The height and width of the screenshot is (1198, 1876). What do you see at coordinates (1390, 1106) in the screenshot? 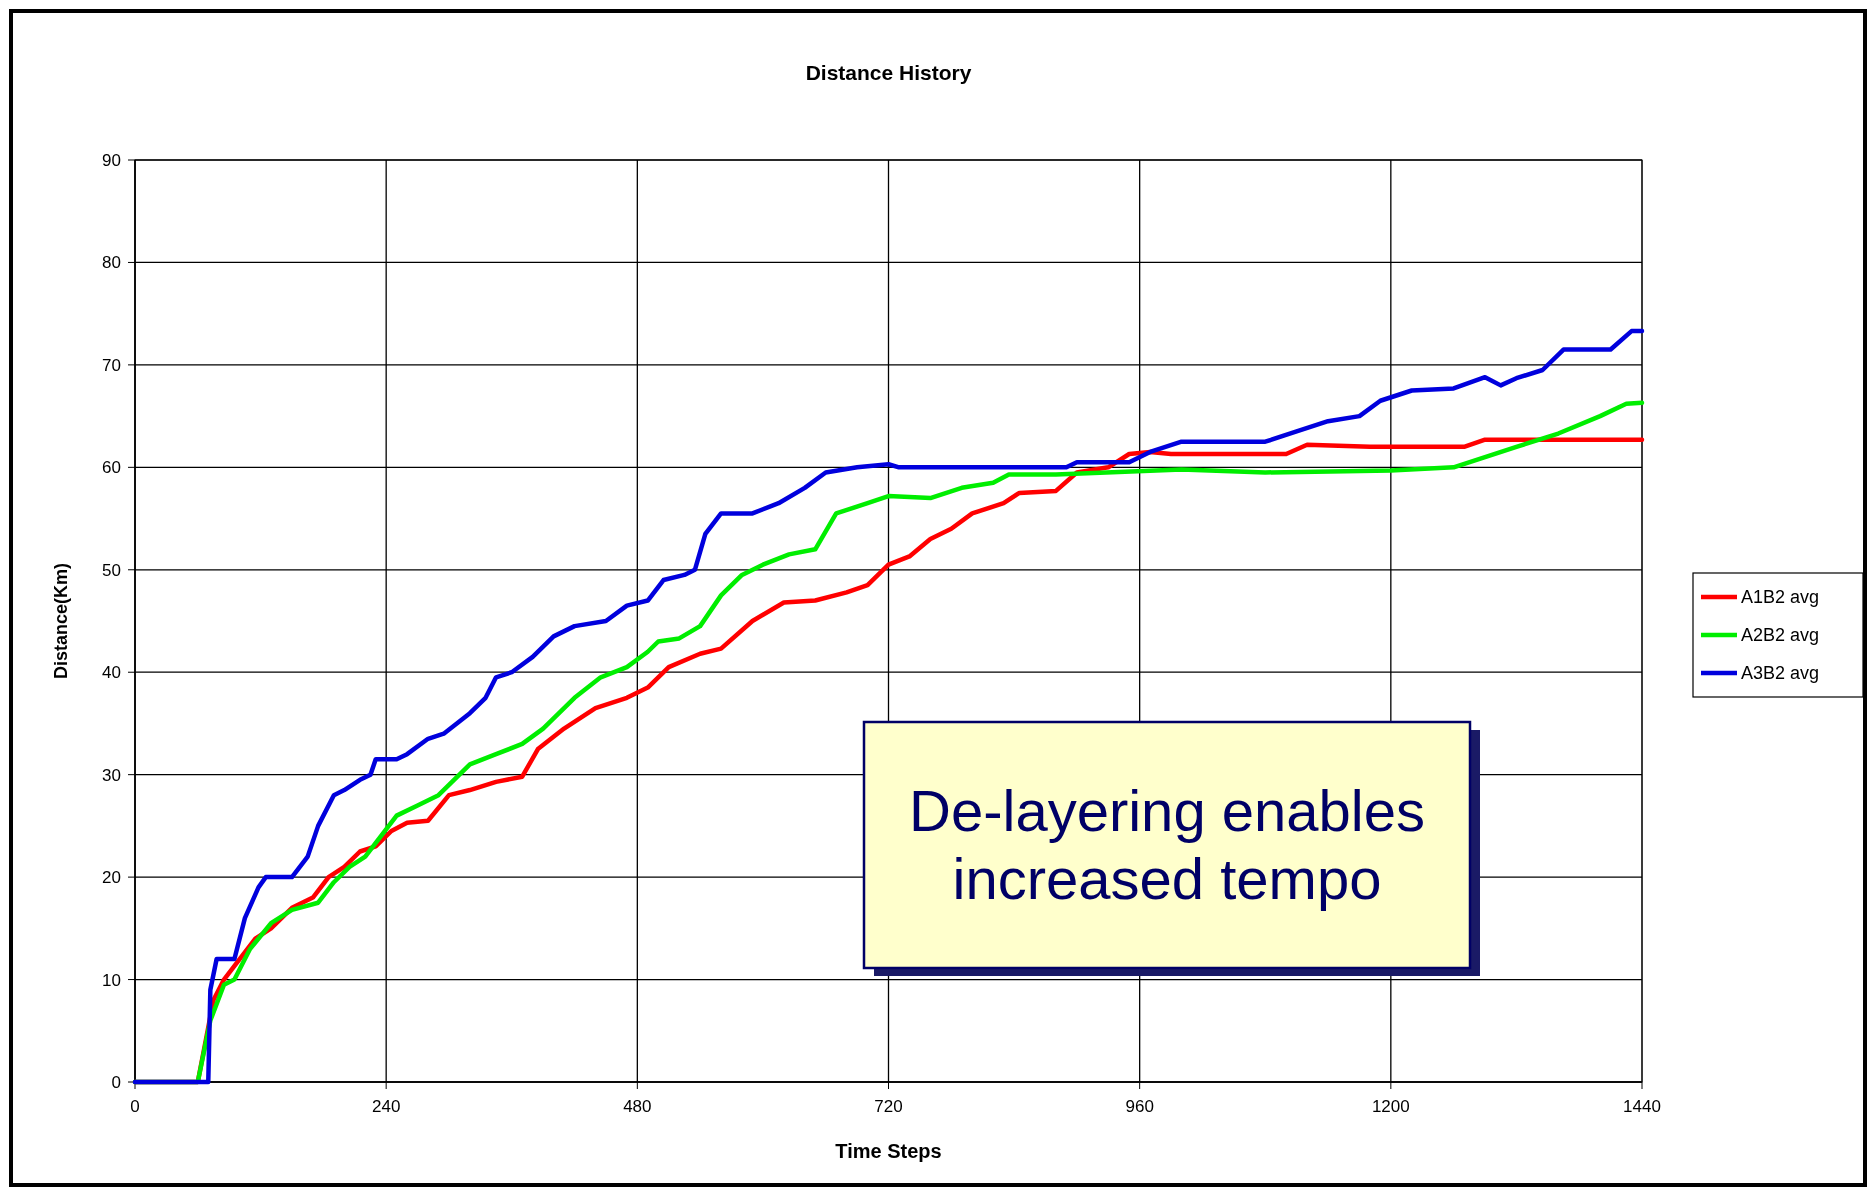
I see `x-tick-label: 1200` at bounding box center [1390, 1106].